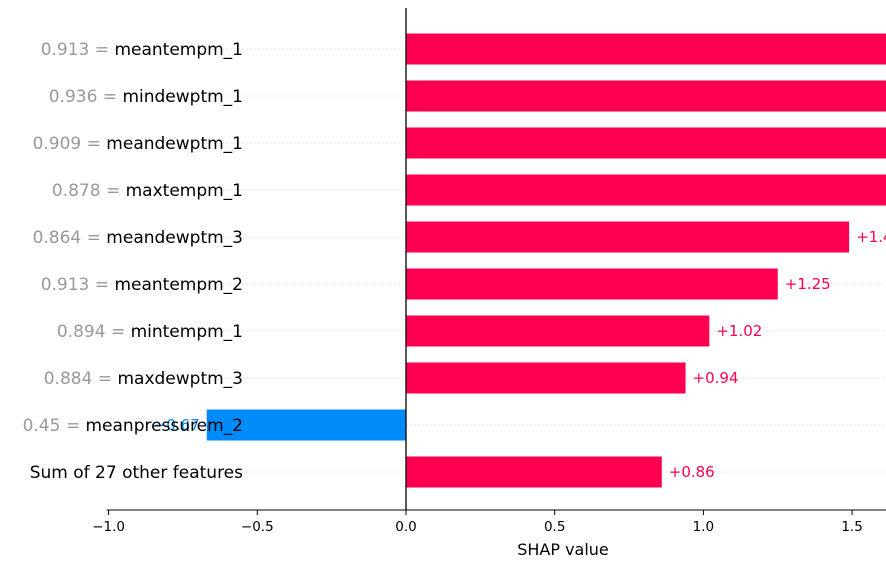 This screenshot has width=886, height=568. What do you see at coordinates (739, 331) in the screenshot?
I see `bar-value-label: +1.02` at bounding box center [739, 331].